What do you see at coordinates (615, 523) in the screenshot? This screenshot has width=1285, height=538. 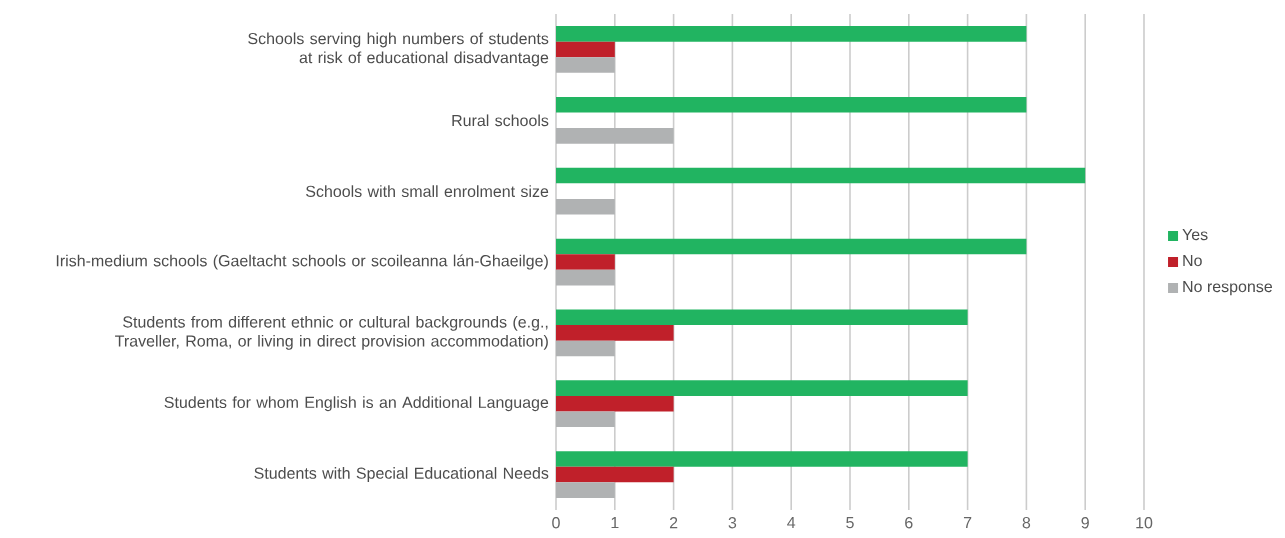 I see `x-tick-label: 1` at bounding box center [615, 523].